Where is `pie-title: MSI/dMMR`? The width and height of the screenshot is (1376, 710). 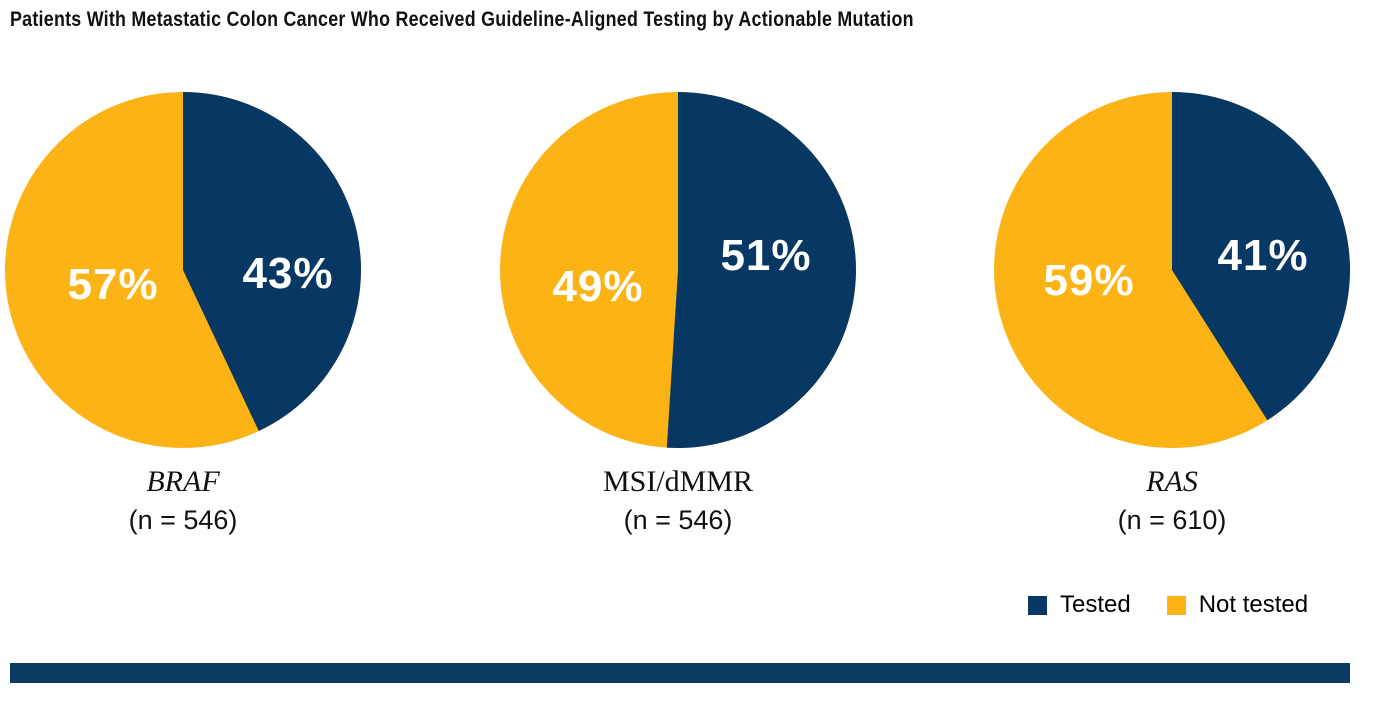
pie-title: MSI/dMMR is located at coordinates (678, 481).